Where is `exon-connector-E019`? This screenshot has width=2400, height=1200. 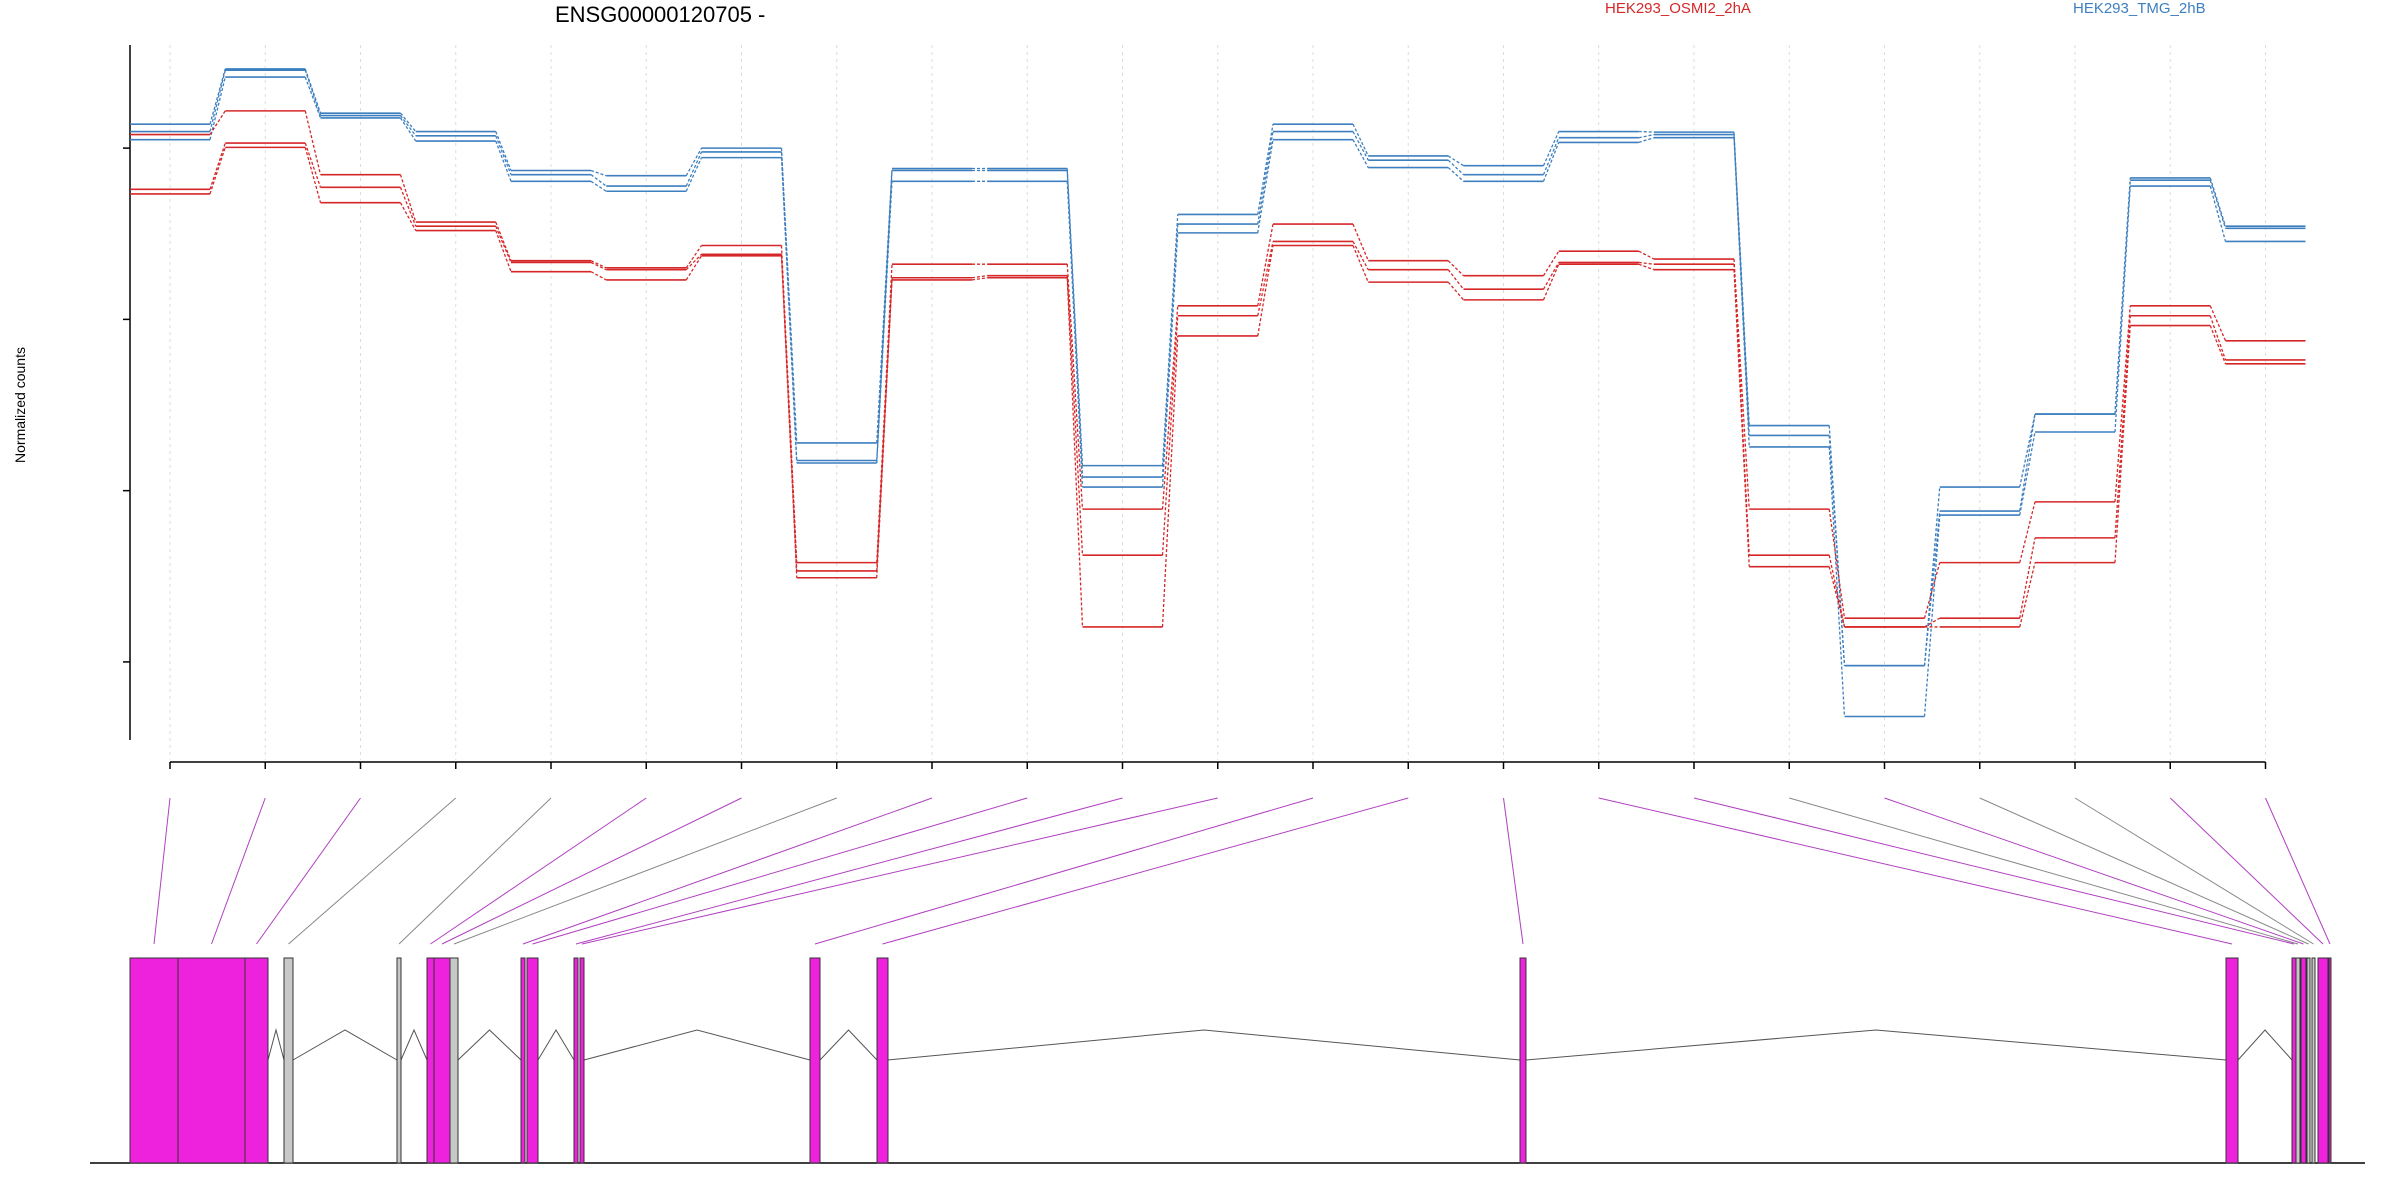
exon-connector-E019 is located at coordinates (2094, 871).